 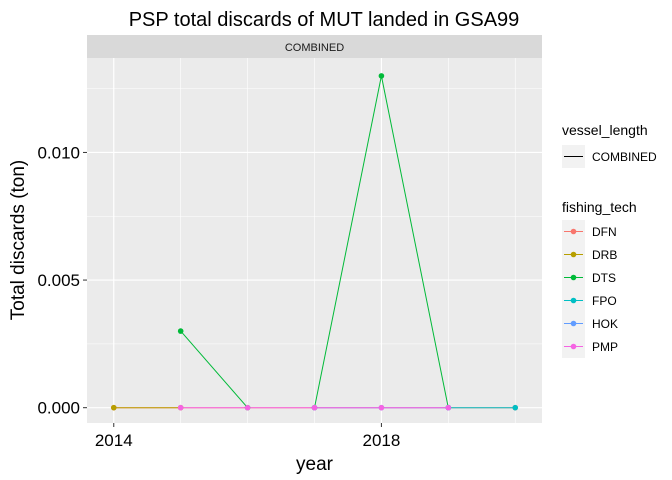 What do you see at coordinates (605, 347) in the screenshot?
I see `legend-label-pmp: PMP` at bounding box center [605, 347].